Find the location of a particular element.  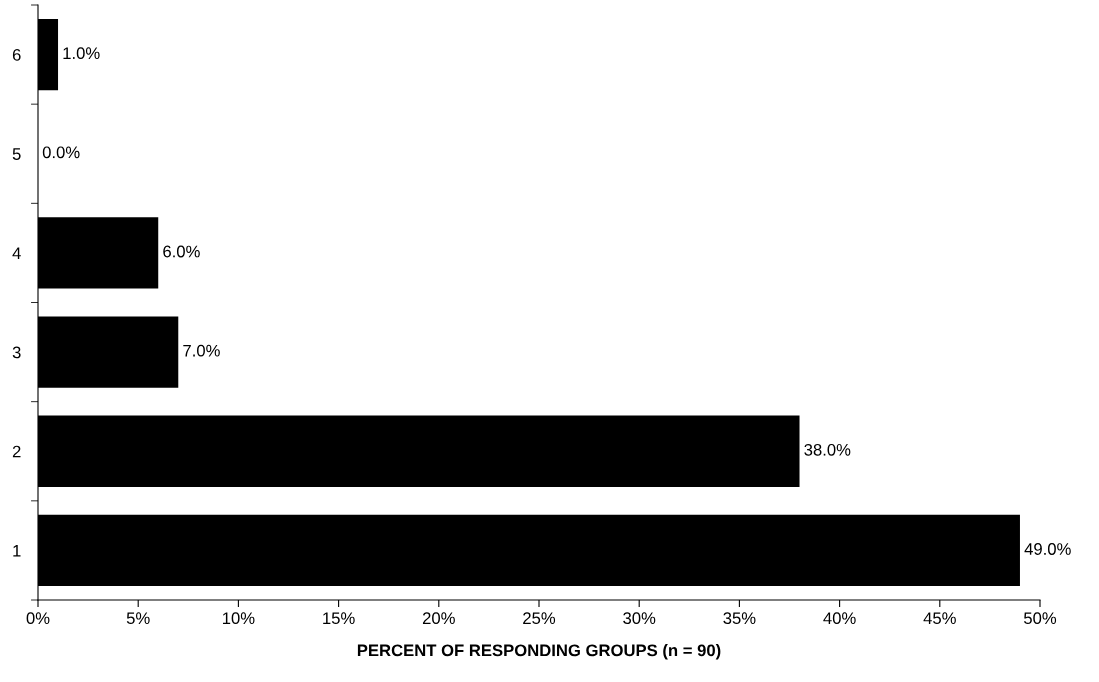

x-tick-label: 25% is located at coordinates (539, 618).